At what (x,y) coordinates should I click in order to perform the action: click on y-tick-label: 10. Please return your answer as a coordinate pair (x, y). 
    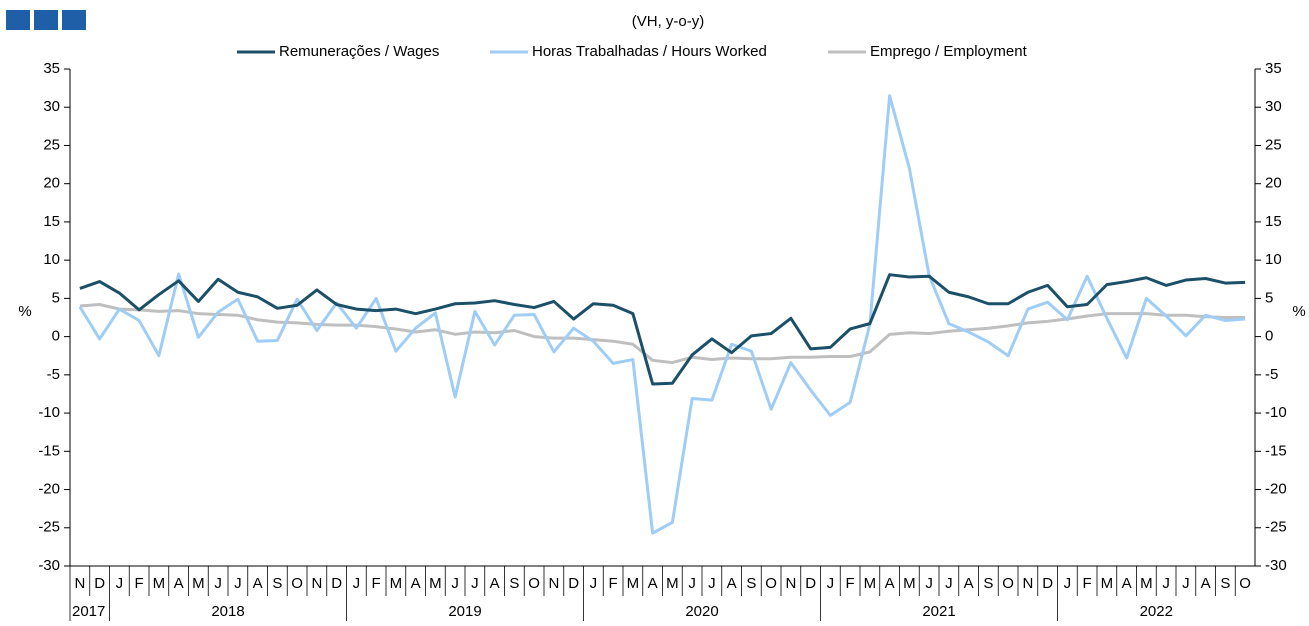
    Looking at the image, I should click on (51, 259).